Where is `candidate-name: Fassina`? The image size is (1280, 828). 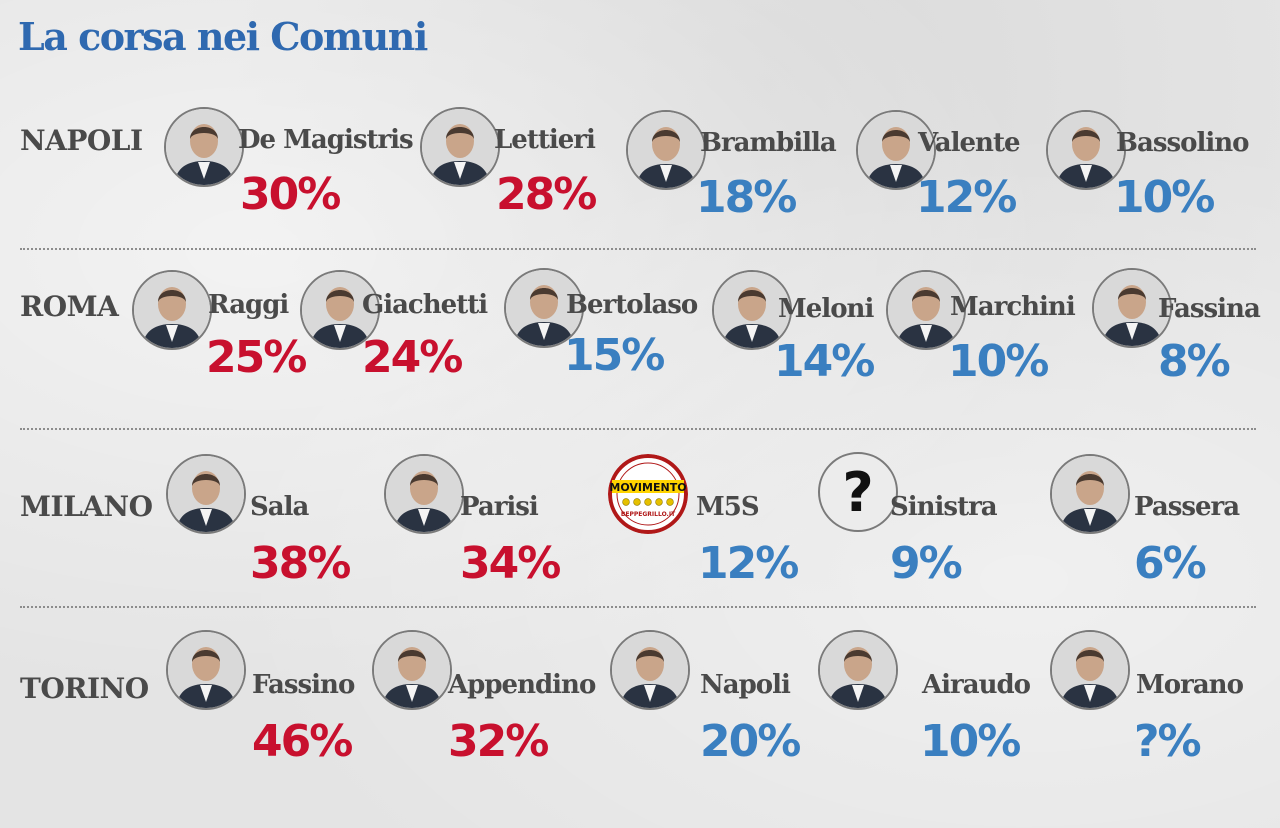 candidate-name: Fassina is located at coordinates (1209, 309).